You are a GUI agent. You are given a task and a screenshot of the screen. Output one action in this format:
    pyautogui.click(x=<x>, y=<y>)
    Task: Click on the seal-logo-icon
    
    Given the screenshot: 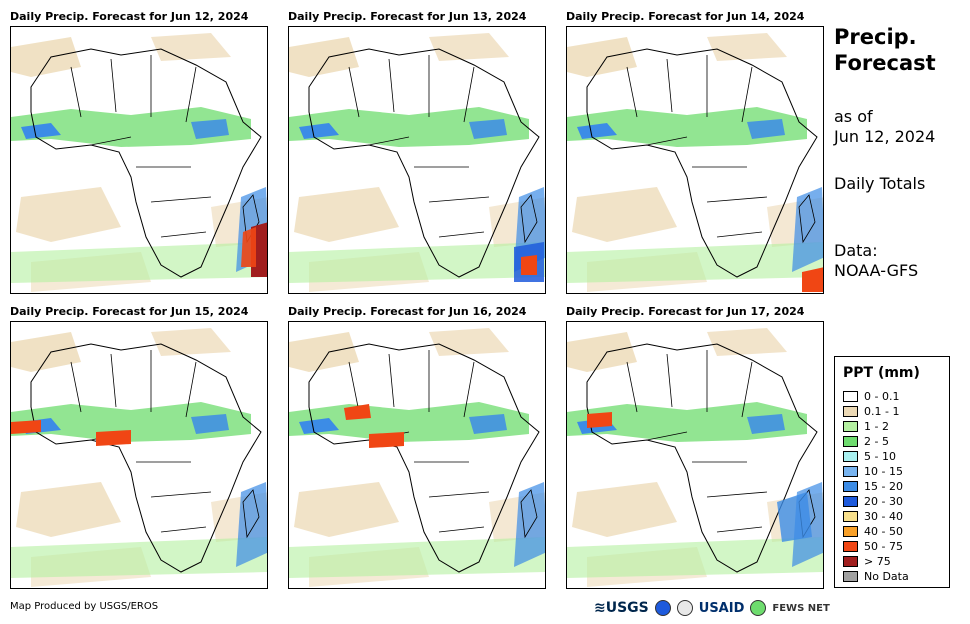 What is the action you would take?
    pyautogui.click(x=684, y=608)
    